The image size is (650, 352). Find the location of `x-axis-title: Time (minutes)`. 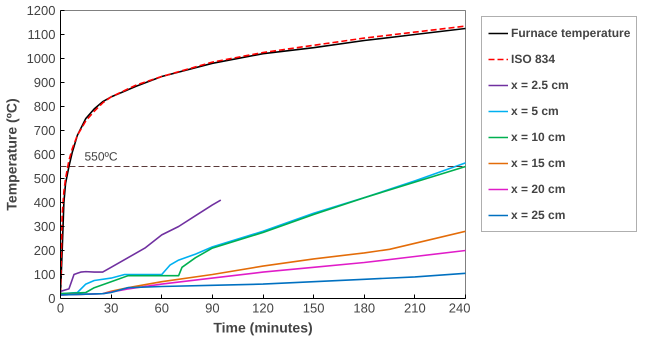

x-axis-title: Time (minutes) is located at coordinates (263, 328).